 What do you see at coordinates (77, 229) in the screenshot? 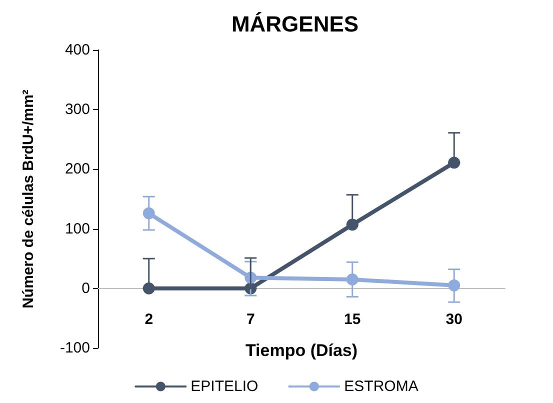
I see `y-tick-label: 100` at bounding box center [77, 229].